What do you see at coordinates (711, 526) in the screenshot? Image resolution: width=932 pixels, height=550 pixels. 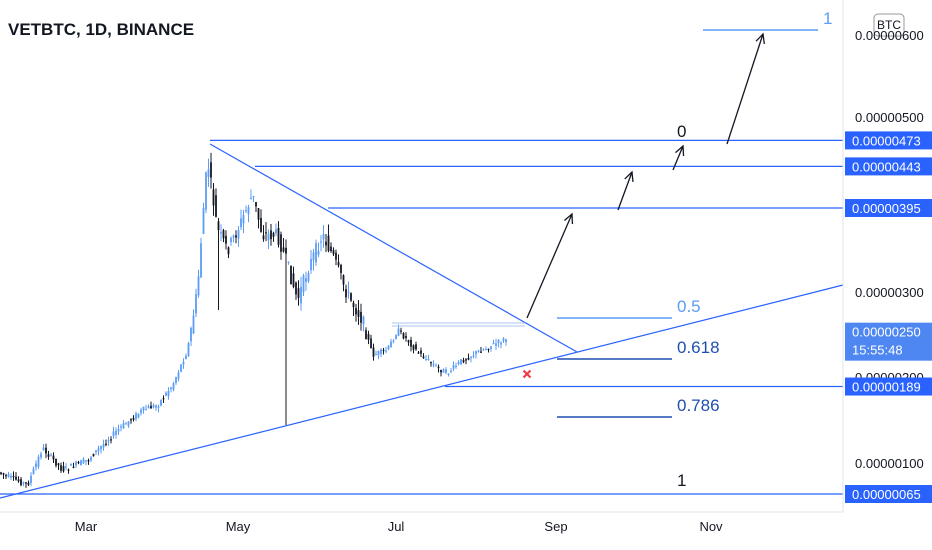 I see `x-tick-label: Nov` at bounding box center [711, 526].